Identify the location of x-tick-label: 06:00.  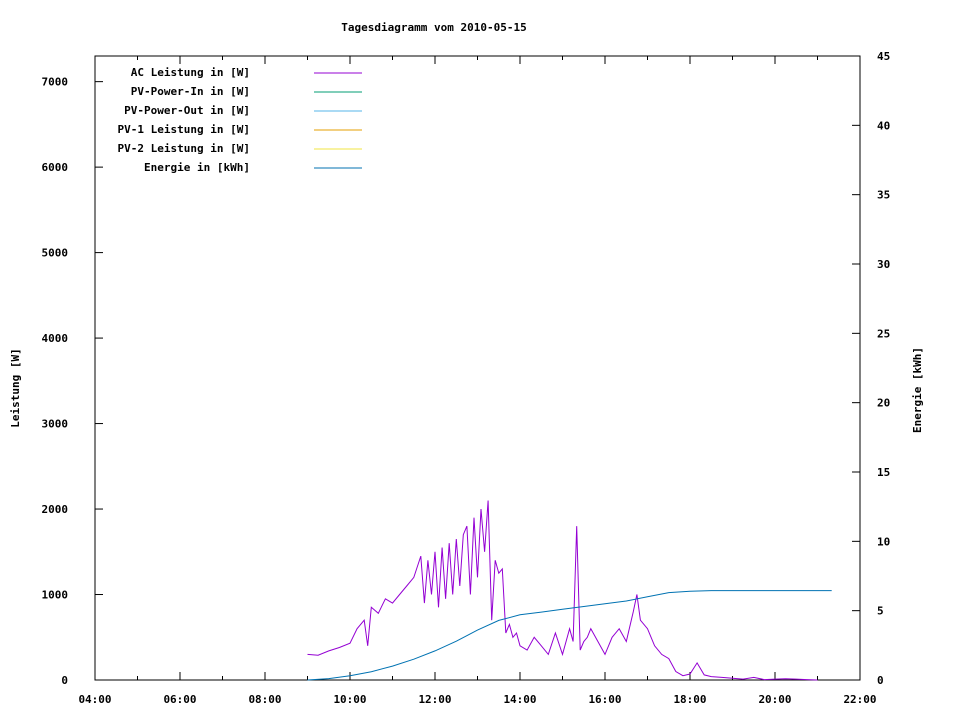
(179, 699).